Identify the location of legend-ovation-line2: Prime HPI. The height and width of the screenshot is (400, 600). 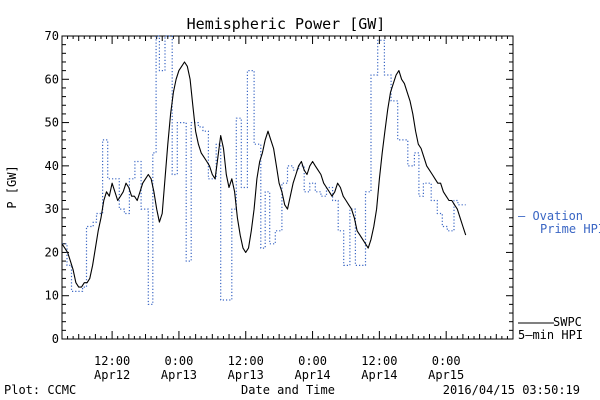
(570, 229).